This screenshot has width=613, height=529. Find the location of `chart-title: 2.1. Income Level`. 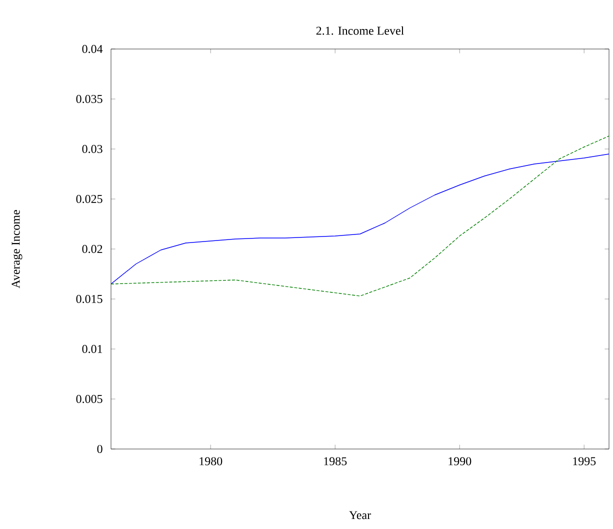

chart-title: 2.1. Income Level is located at coordinates (360, 30).